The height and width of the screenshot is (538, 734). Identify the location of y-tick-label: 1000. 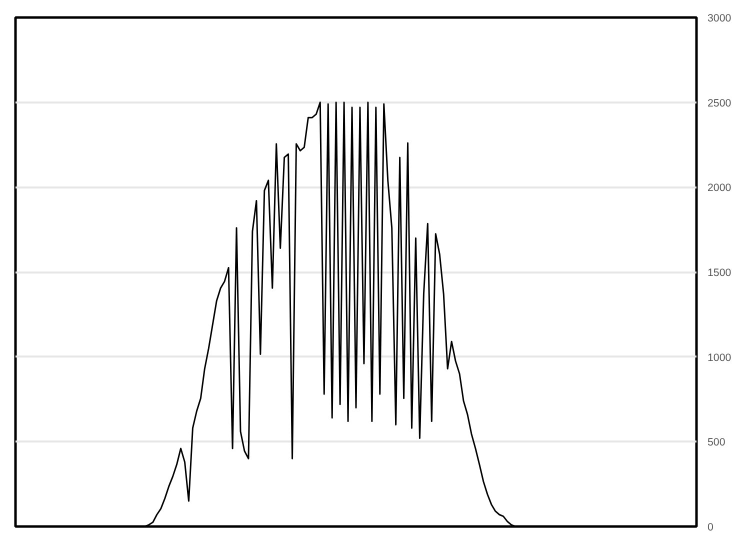
(720, 358).